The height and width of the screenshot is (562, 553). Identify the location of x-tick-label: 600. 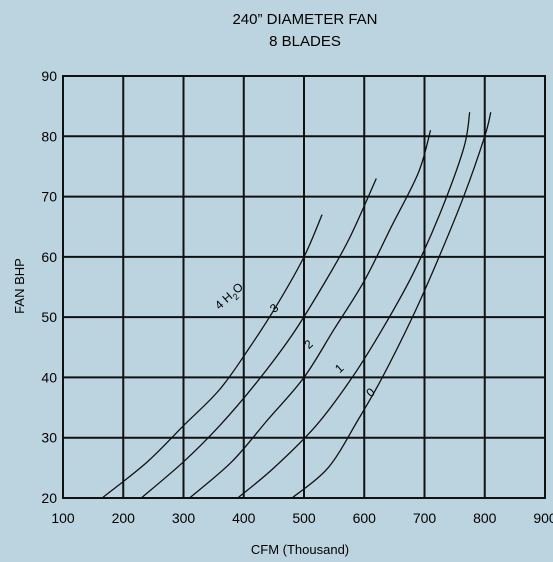
(365, 518).